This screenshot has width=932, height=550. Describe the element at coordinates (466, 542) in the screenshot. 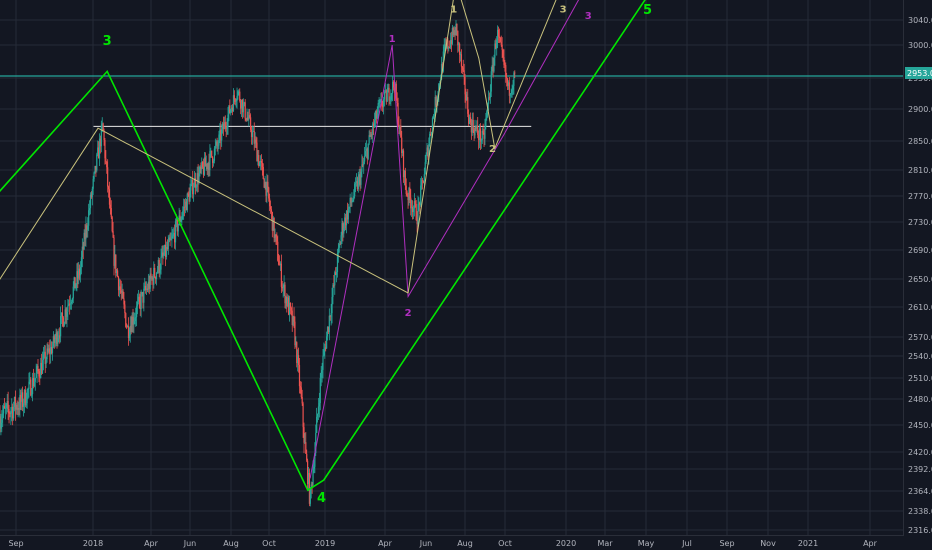

I see `time-axis` at that location.